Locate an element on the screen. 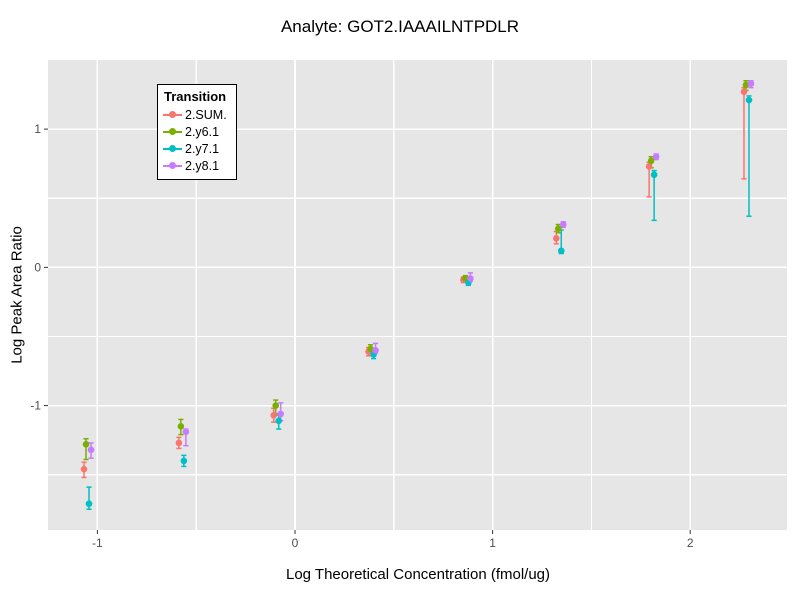  legend-item: 2.y7.1 is located at coordinates (195, 148).